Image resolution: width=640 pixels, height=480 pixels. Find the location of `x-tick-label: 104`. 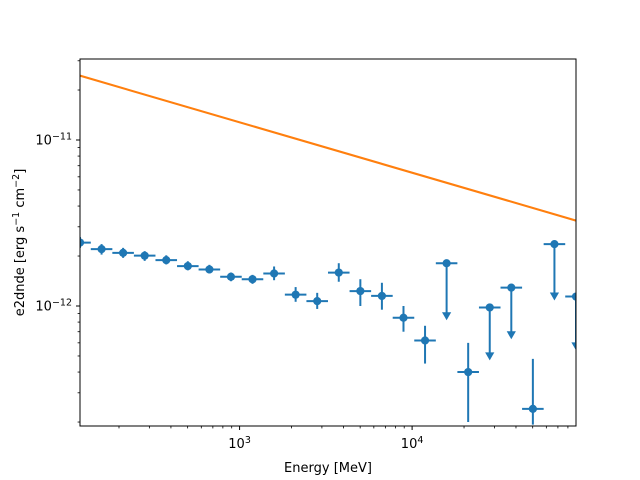

x-tick-label: 104 is located at coordinates (412, 443).